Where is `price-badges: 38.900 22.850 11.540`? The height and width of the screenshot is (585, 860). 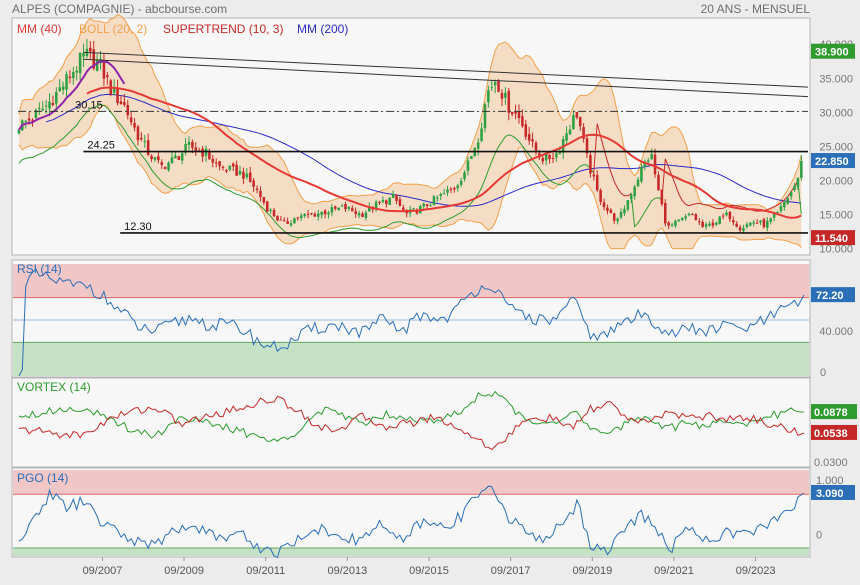 price-badges: 38.900 22.850 11.540 is located at coordinates (833, 144).